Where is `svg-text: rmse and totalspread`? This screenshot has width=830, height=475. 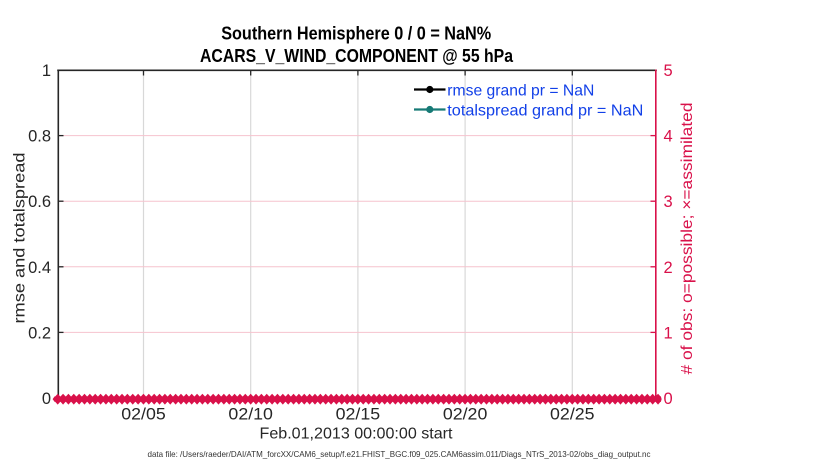
svg-text: rmse and totalspread is located at coordinates (20, 238).